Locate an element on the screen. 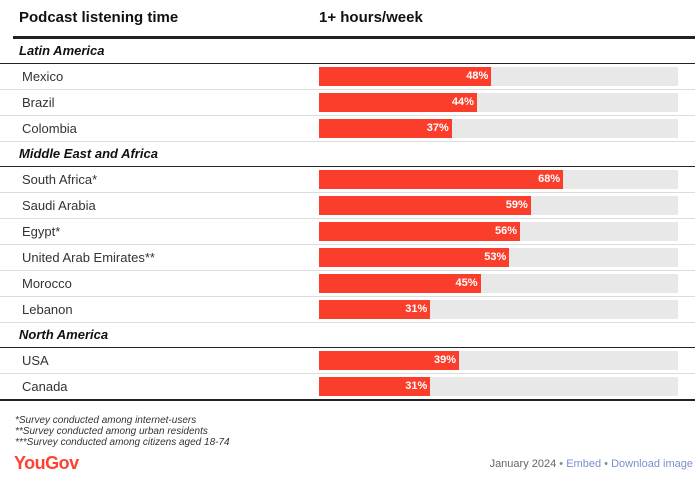 The height and width of the screenshot is (484, 695). bar: 37% is located at coordinates (385, 128).